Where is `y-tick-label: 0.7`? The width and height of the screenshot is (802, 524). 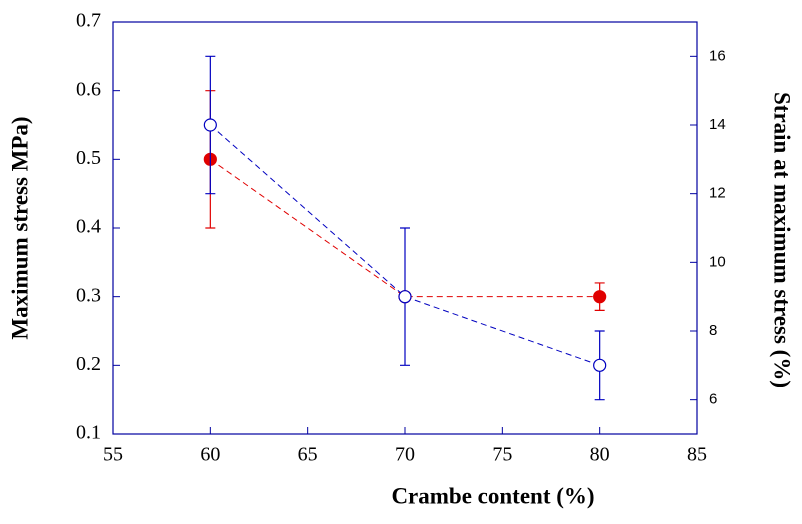 y-tick-label: 0.7 is located at coordinates (88, 21).